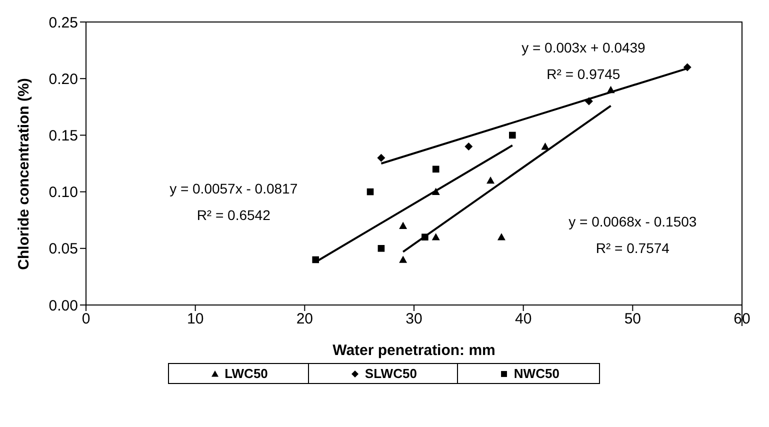 This screenshot has width=769, height=427. What do you see at coordinates (195, 319) in the screenshot?
I see `x-tick-label: 10` at bounding box center [195, 319].